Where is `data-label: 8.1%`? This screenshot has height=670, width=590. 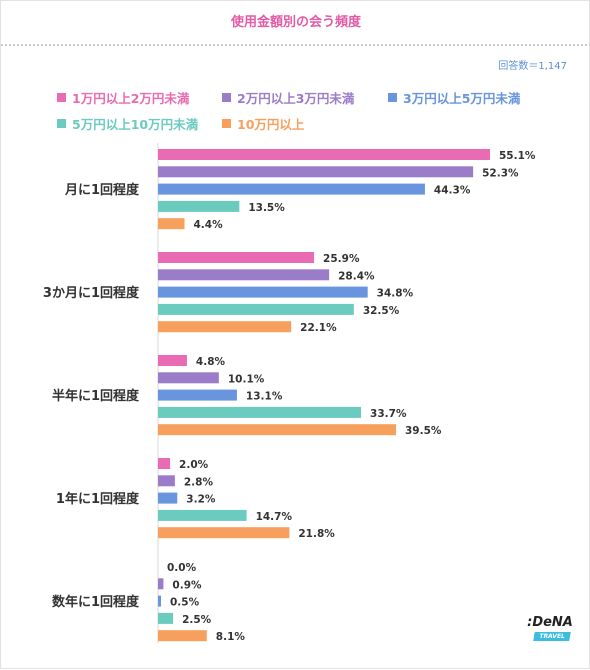 data-label: 8.1% is located at coordinates (231, 637).